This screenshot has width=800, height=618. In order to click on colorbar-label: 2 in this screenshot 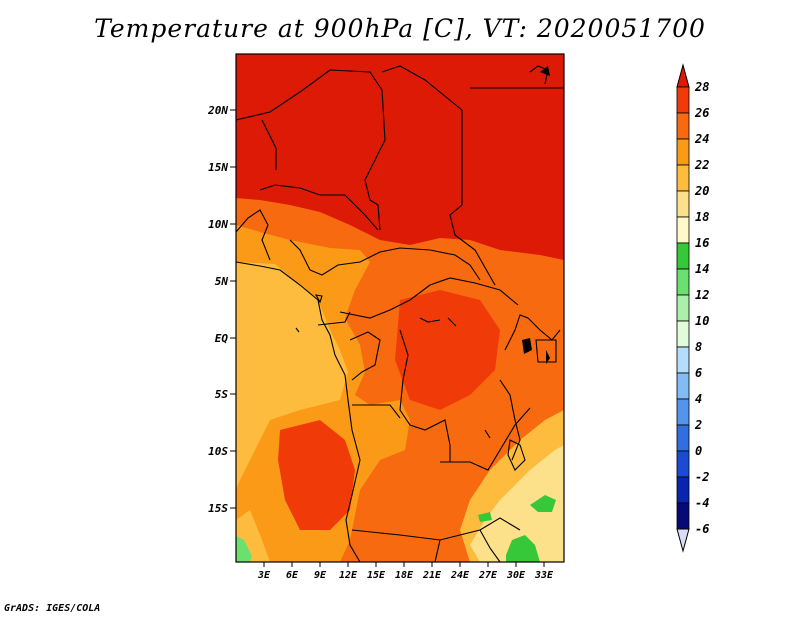, I will do `click(698, 425)`.